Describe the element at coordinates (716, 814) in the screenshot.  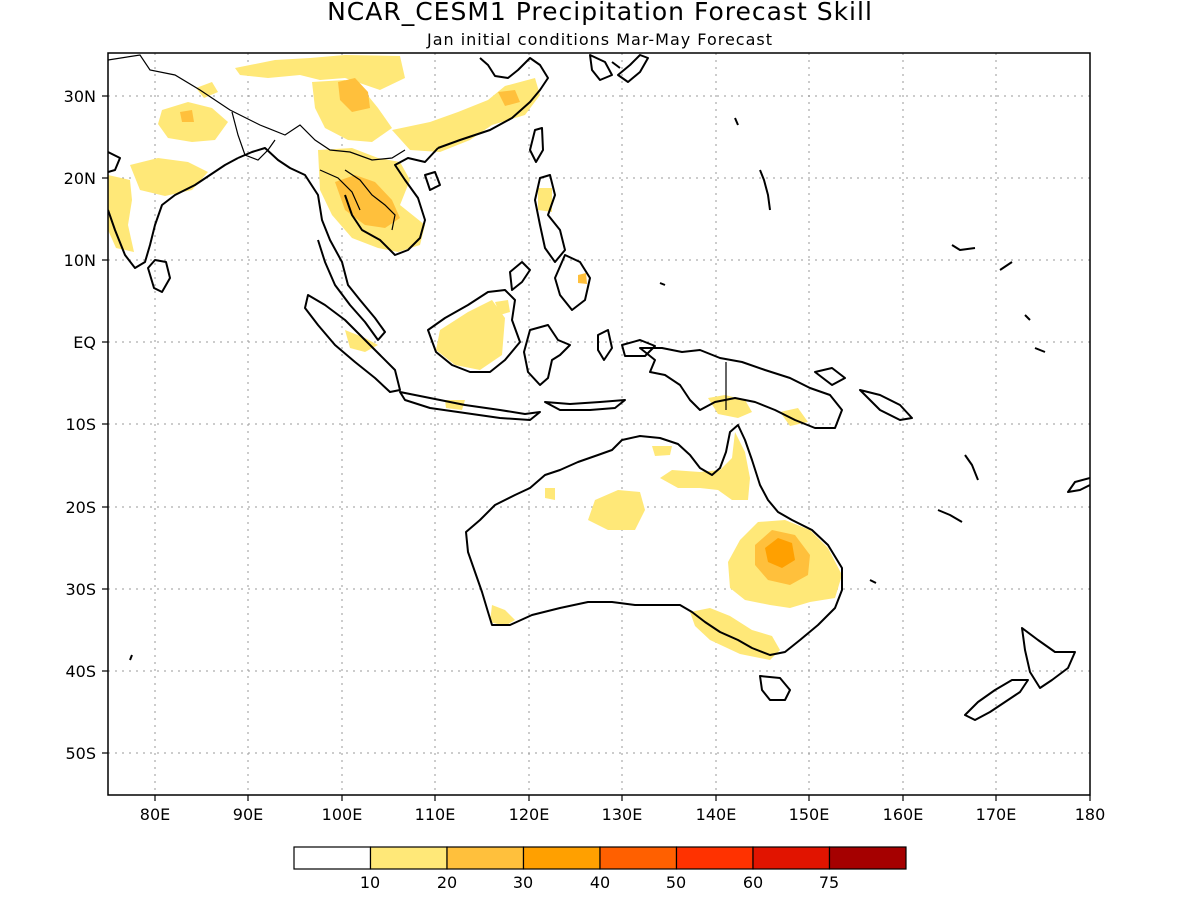
I see `x-tick-label: 140E` at that location.